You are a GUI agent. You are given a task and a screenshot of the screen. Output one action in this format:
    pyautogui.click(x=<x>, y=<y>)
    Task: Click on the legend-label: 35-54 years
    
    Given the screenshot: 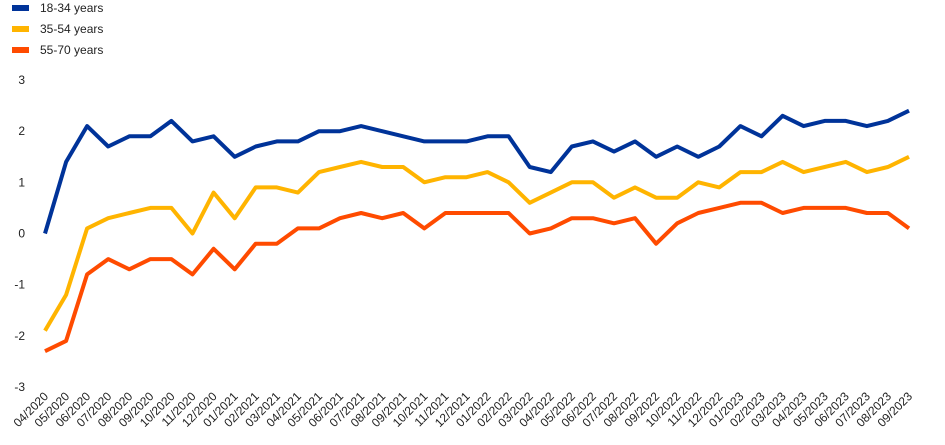 What is the action you would take?
    pyautogui.click(x=71, y=29)
    